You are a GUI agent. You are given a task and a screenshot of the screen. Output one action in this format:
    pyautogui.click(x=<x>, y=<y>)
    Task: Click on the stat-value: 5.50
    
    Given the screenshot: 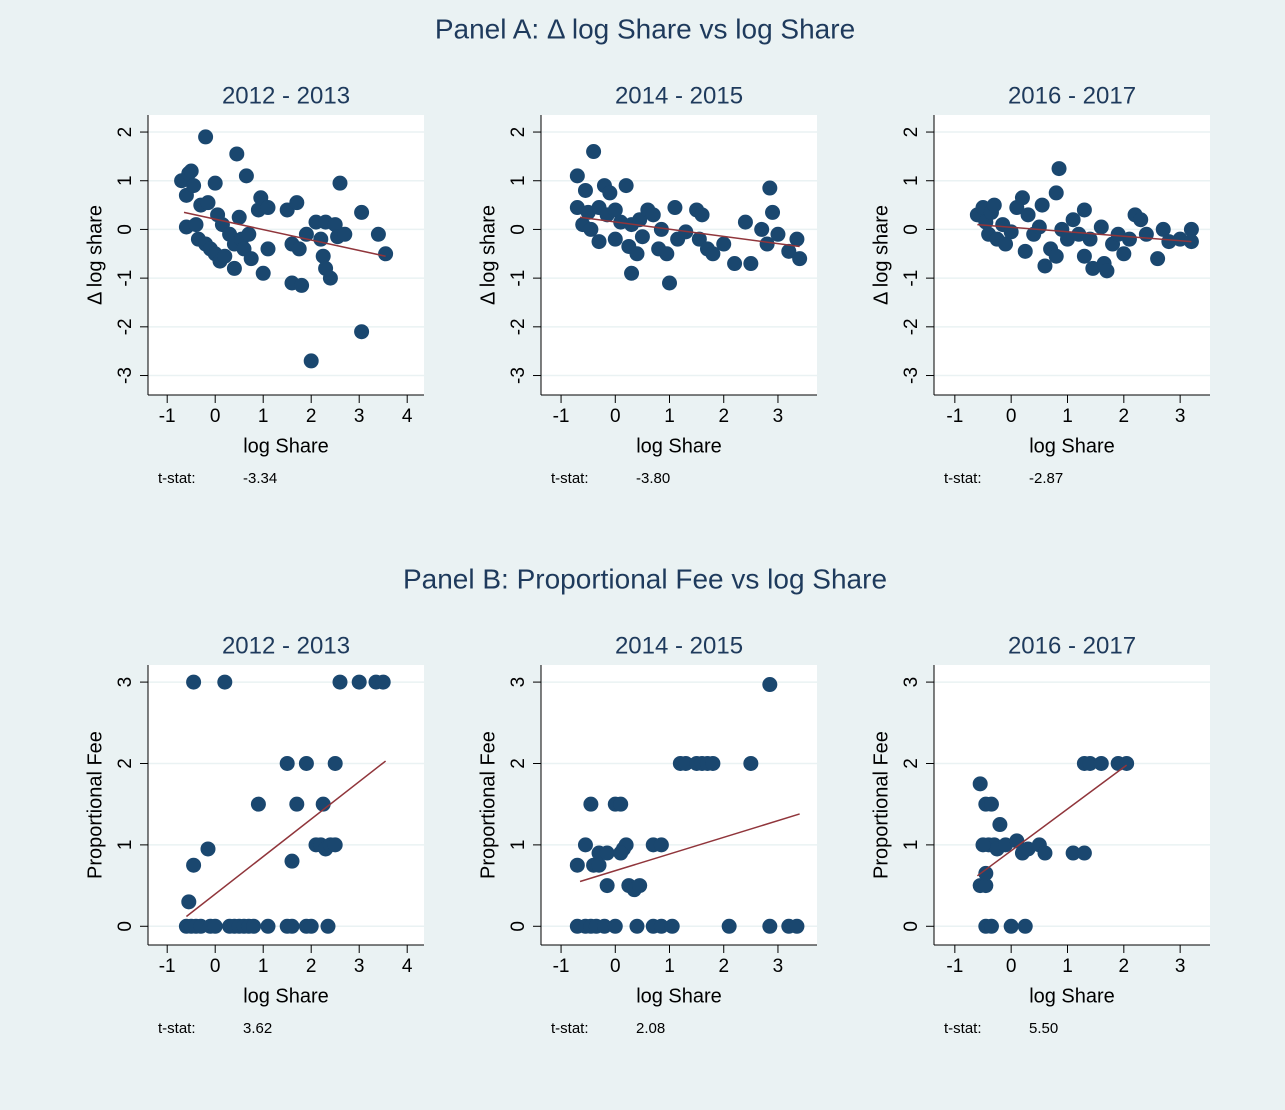 What is the action you would take?
    pyautogui.click(x=1043, y=1028)
    